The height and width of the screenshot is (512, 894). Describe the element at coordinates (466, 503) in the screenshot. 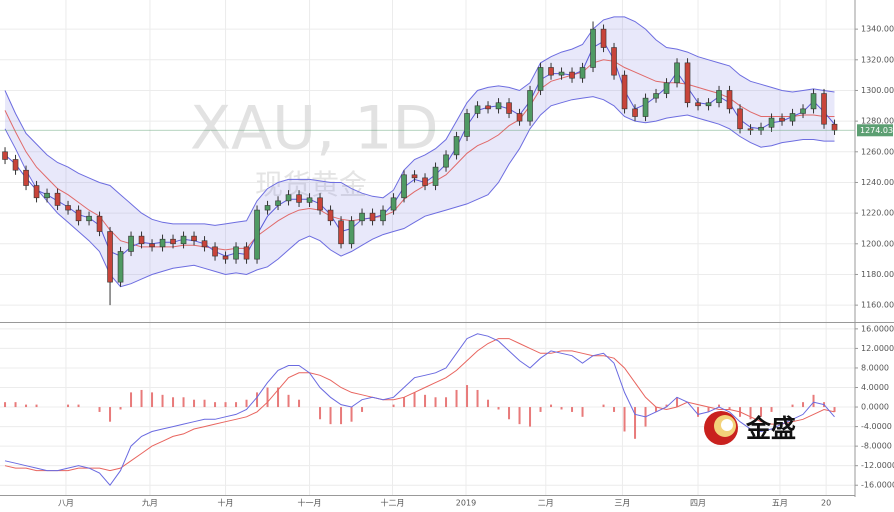

I see `x-tick-label: 2019` at that location.